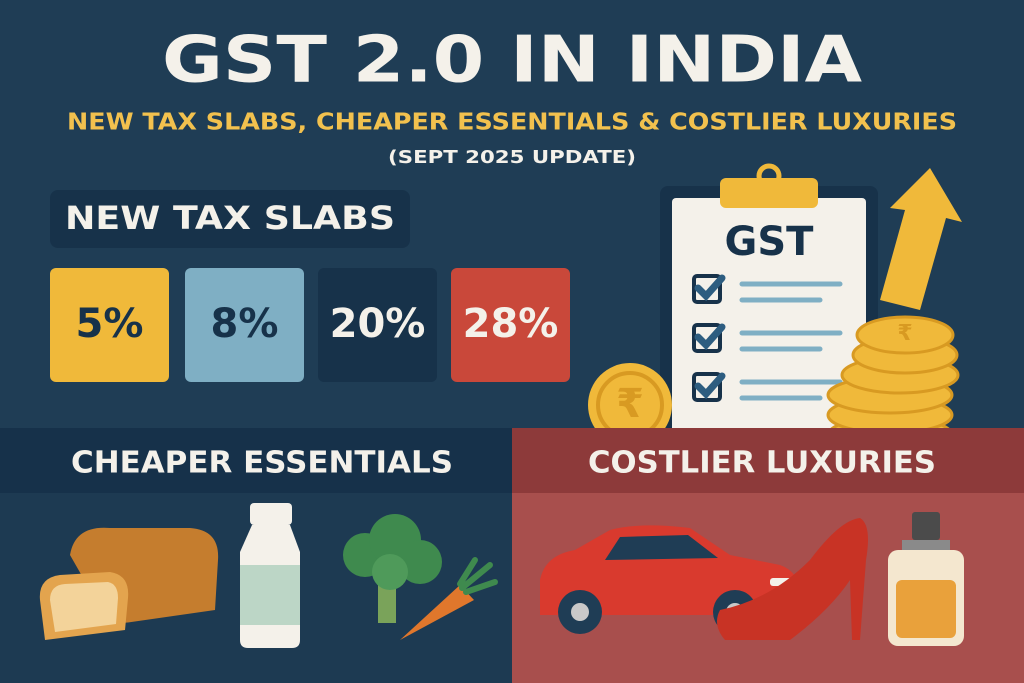 The image size is (1024, 683). What do you see at coordinates (310, 325) in the screenshot?
I see `slab-row: 5% 8% 20% 28%` at bounding box center [310, 325].